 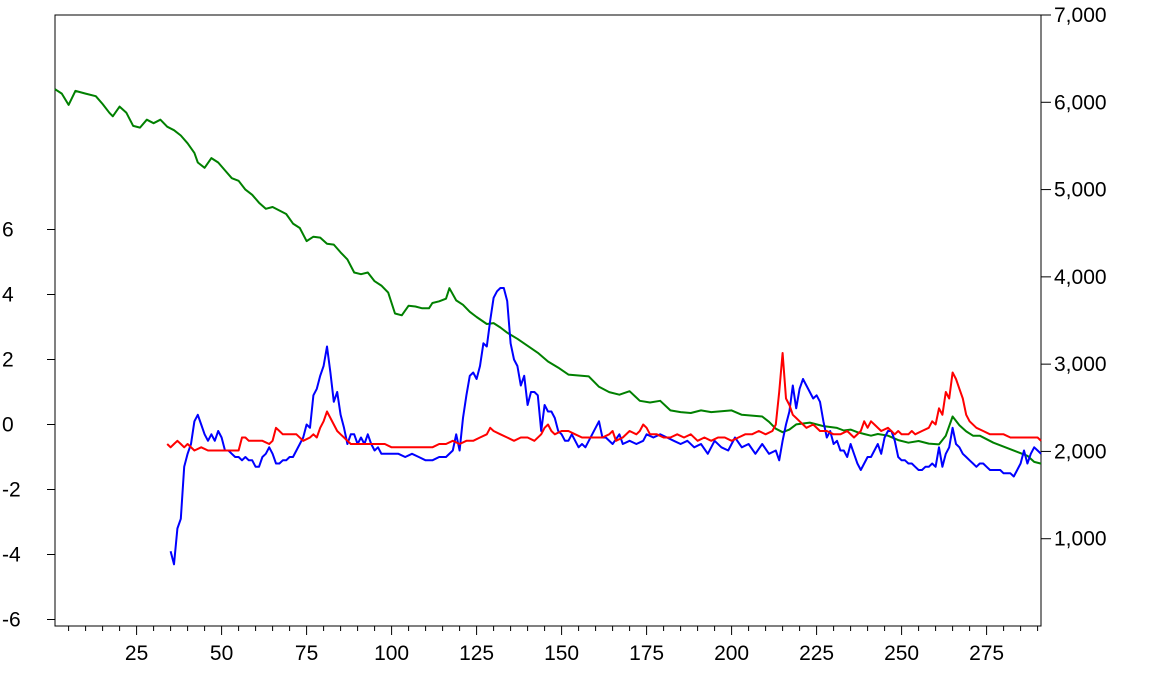 I want to click on right-tick-label: 2,000, so click(x=1080, y=451).